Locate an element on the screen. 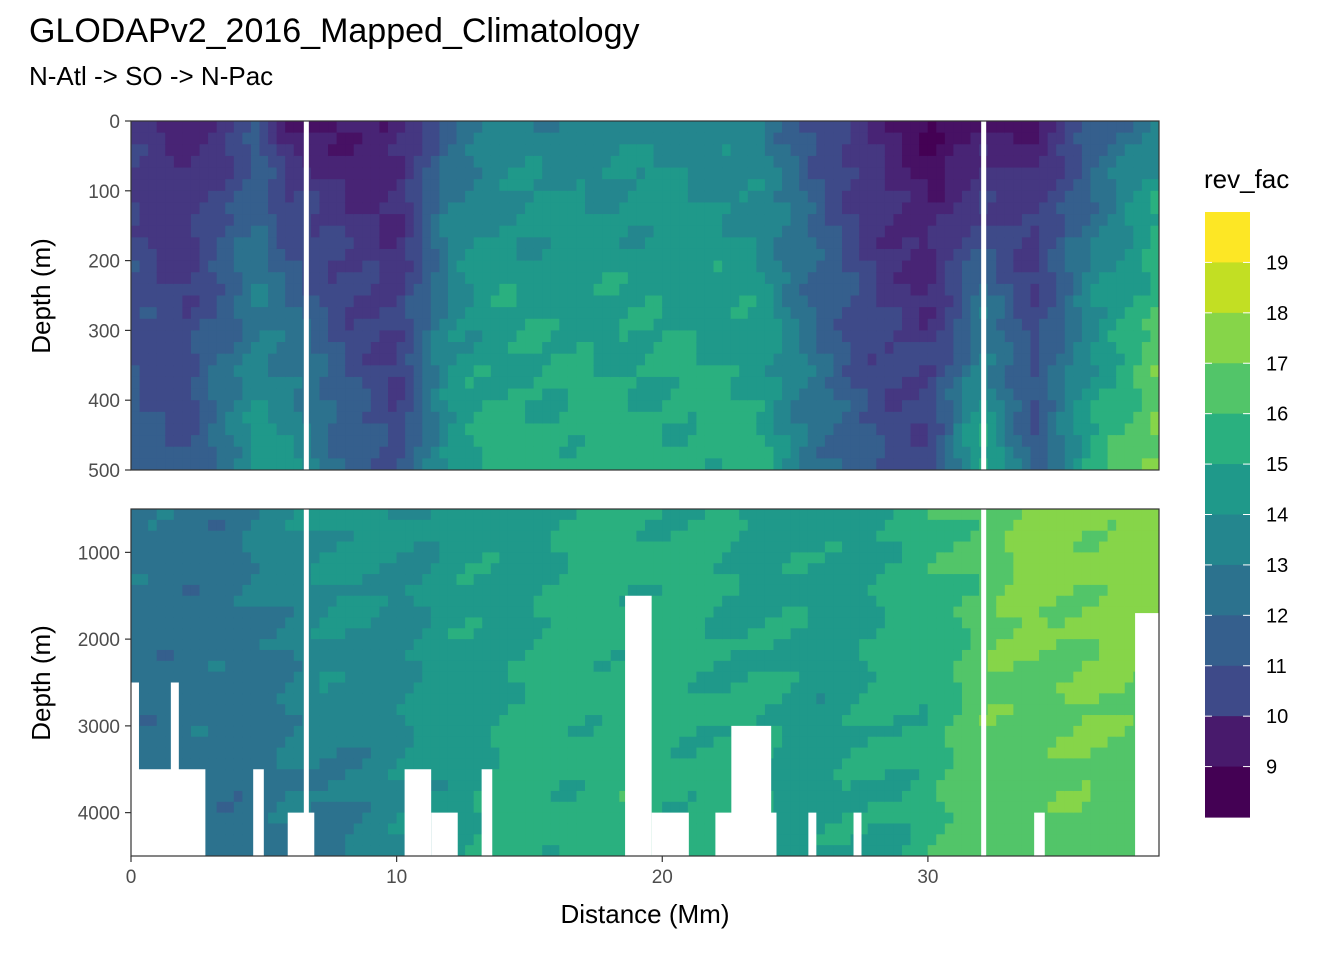 This screenshot has width=1344, height=960. gap-line is located at coordinates (984, 295).